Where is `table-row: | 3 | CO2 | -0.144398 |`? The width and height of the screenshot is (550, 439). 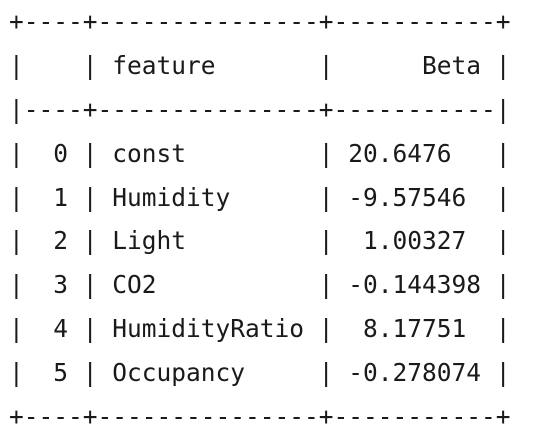 table-row: | 3 | CO2 | -0.144398 | is located at coordinates (260, 285).